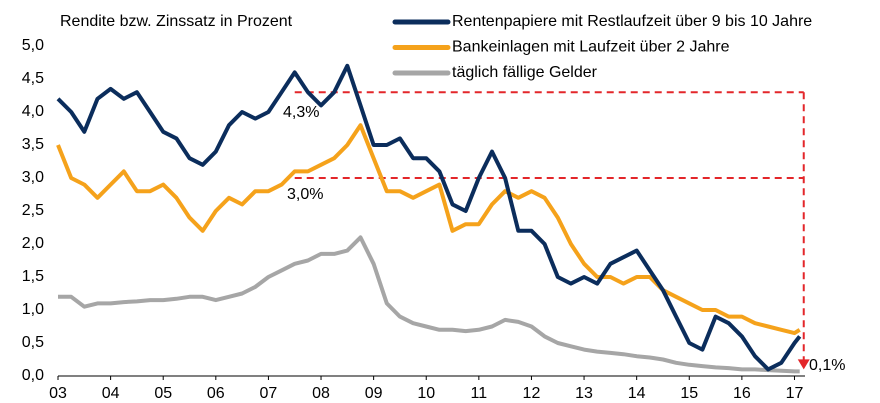 This screenshot has width=880, height=403. Describe the element at coordinates (269, 393) in the screenshot. I see `x-tick-label: 07` at that location.